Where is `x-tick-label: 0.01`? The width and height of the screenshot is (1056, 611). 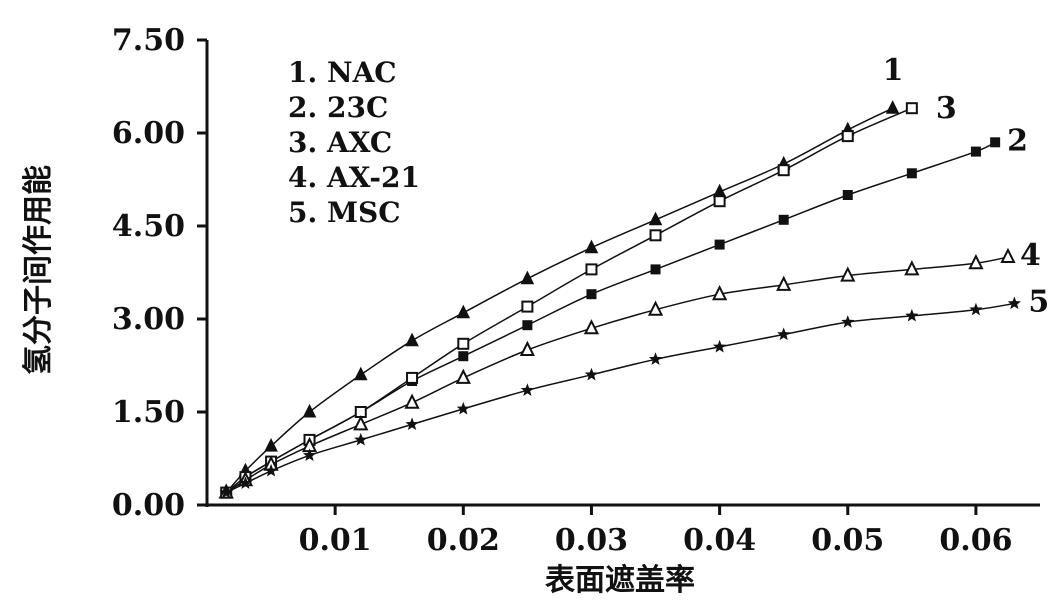 x-tick-label: 0.01 is located at coordinates (335, 540).